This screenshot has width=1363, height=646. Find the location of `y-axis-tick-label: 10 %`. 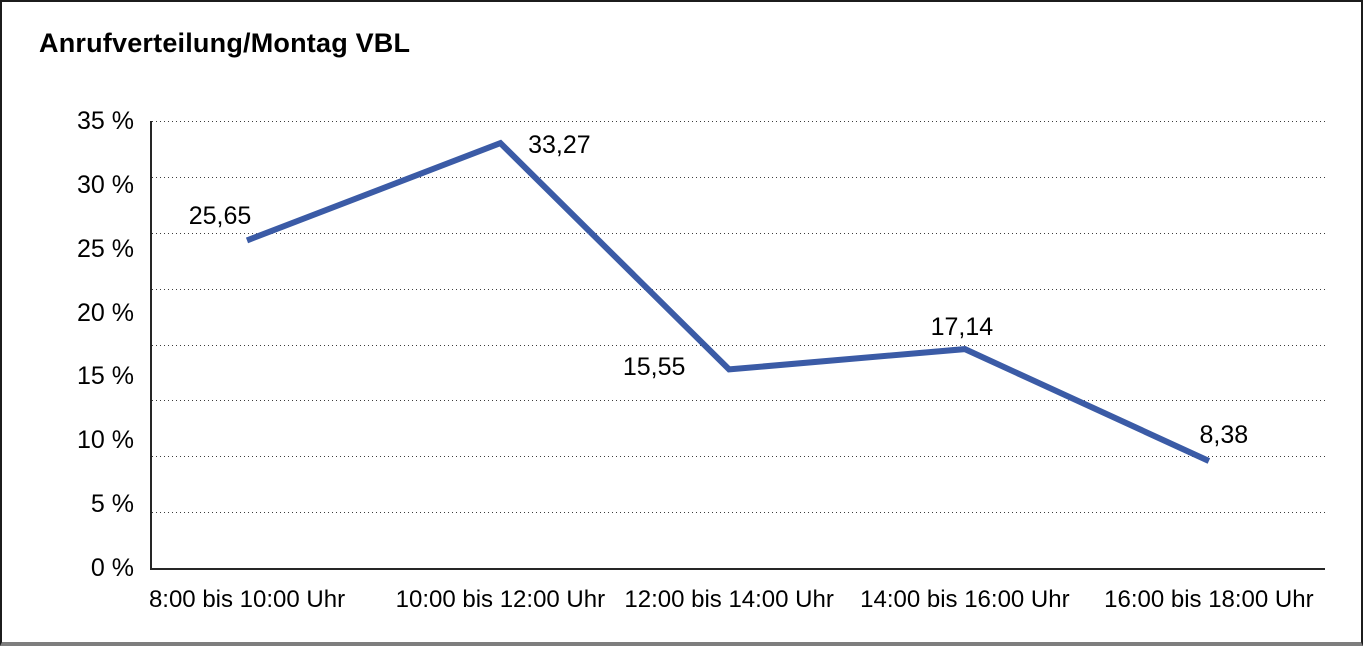

y-axis-tick-label: 10 % is located at coordinates (105, 440).